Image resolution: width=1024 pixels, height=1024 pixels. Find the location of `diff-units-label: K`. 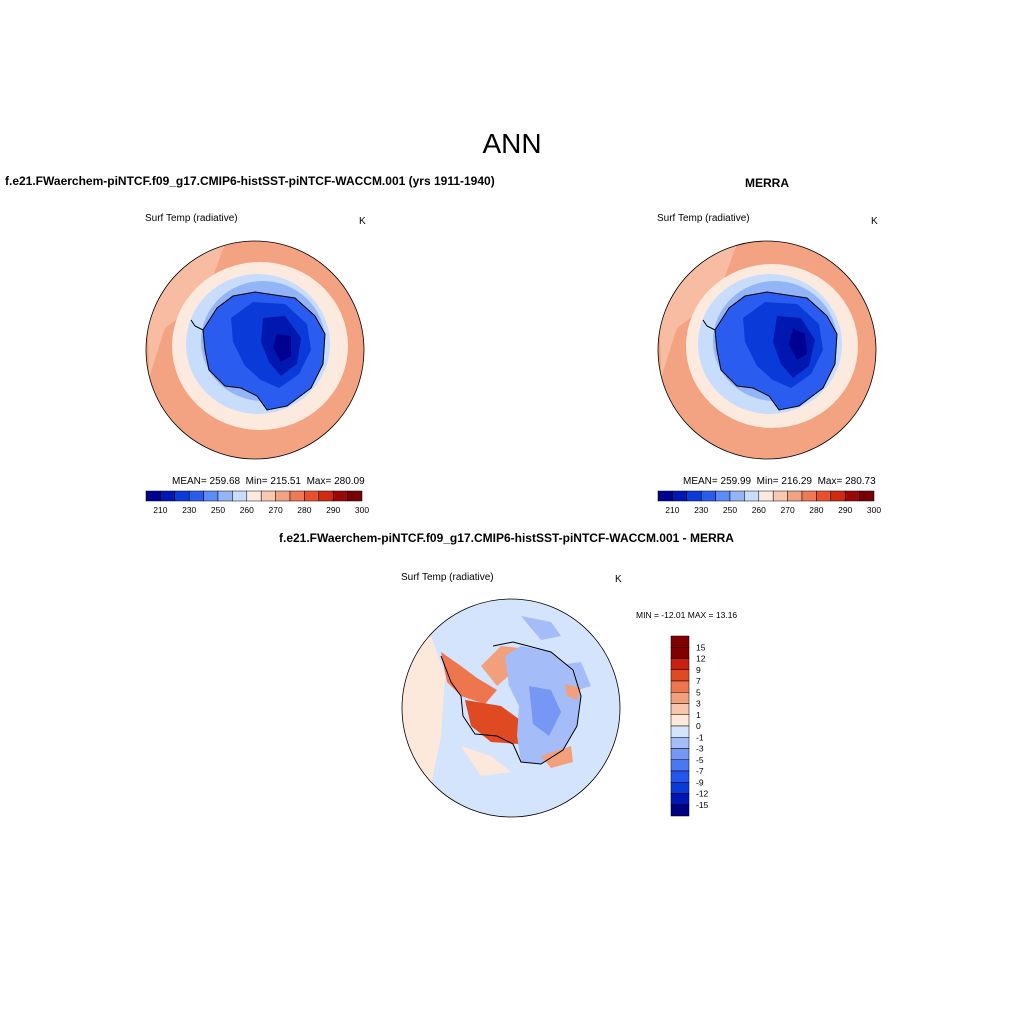

diff-units-label: K is located at coordinates (618, 579).